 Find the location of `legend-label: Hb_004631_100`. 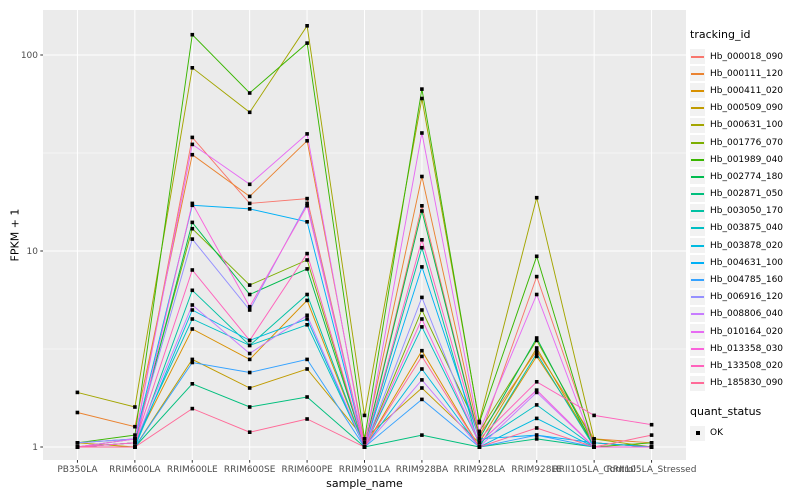

legend-label: Hb_004631_100 is located at coordinates (747, 262).